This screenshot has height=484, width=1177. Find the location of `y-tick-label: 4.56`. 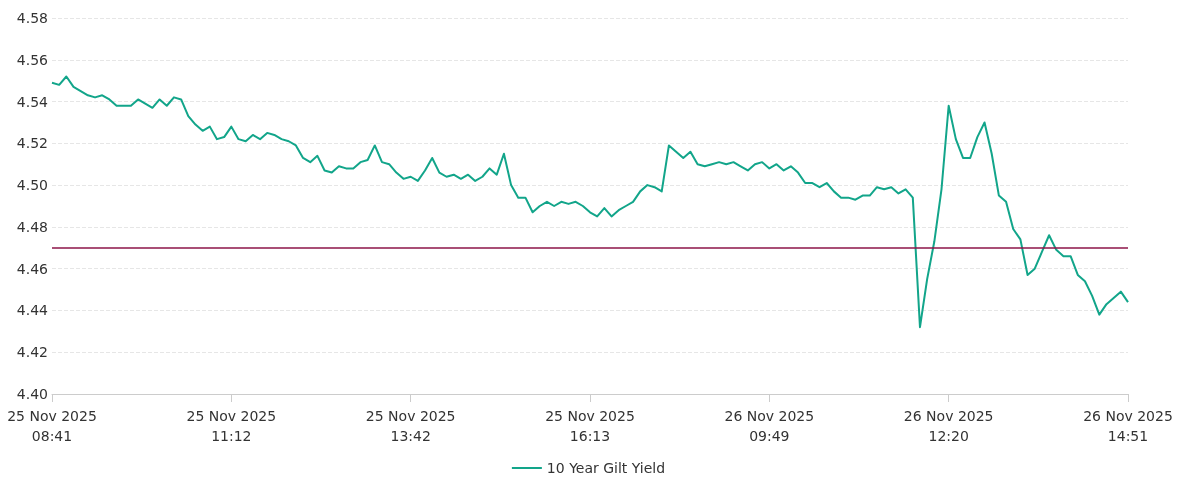

y-tick-label: 4.56 is located at coordinates (32, 59).